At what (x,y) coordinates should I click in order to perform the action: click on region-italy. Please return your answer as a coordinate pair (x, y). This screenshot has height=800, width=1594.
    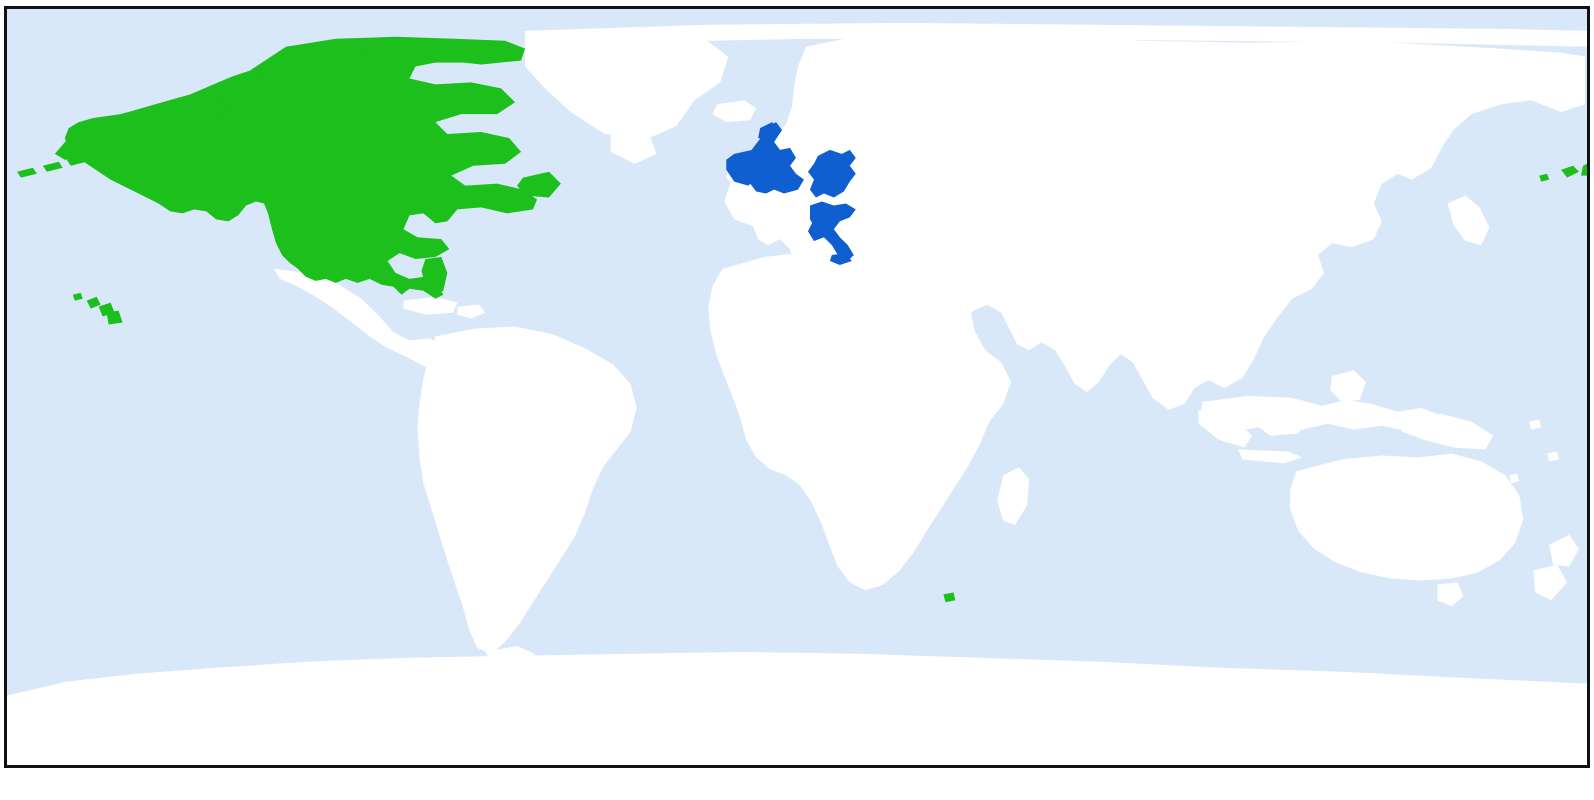
    Looking at the image, I should click on (832, 231).